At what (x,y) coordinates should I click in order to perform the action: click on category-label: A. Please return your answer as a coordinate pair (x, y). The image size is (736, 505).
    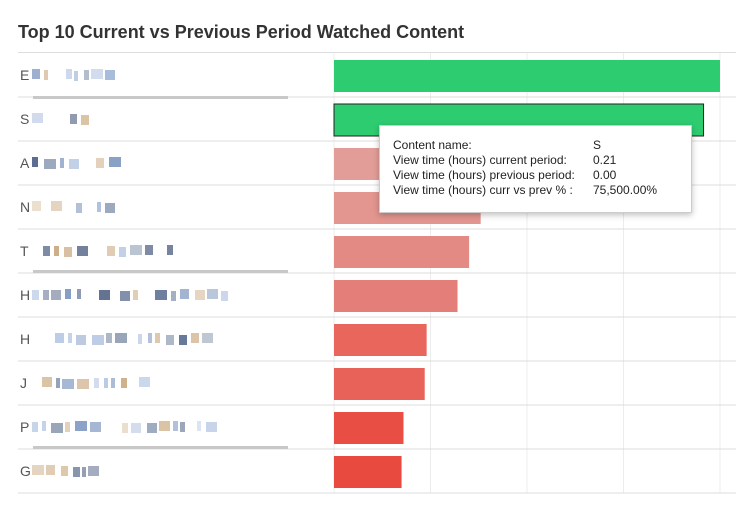
    Looking at the image, I should click on (25, 163).